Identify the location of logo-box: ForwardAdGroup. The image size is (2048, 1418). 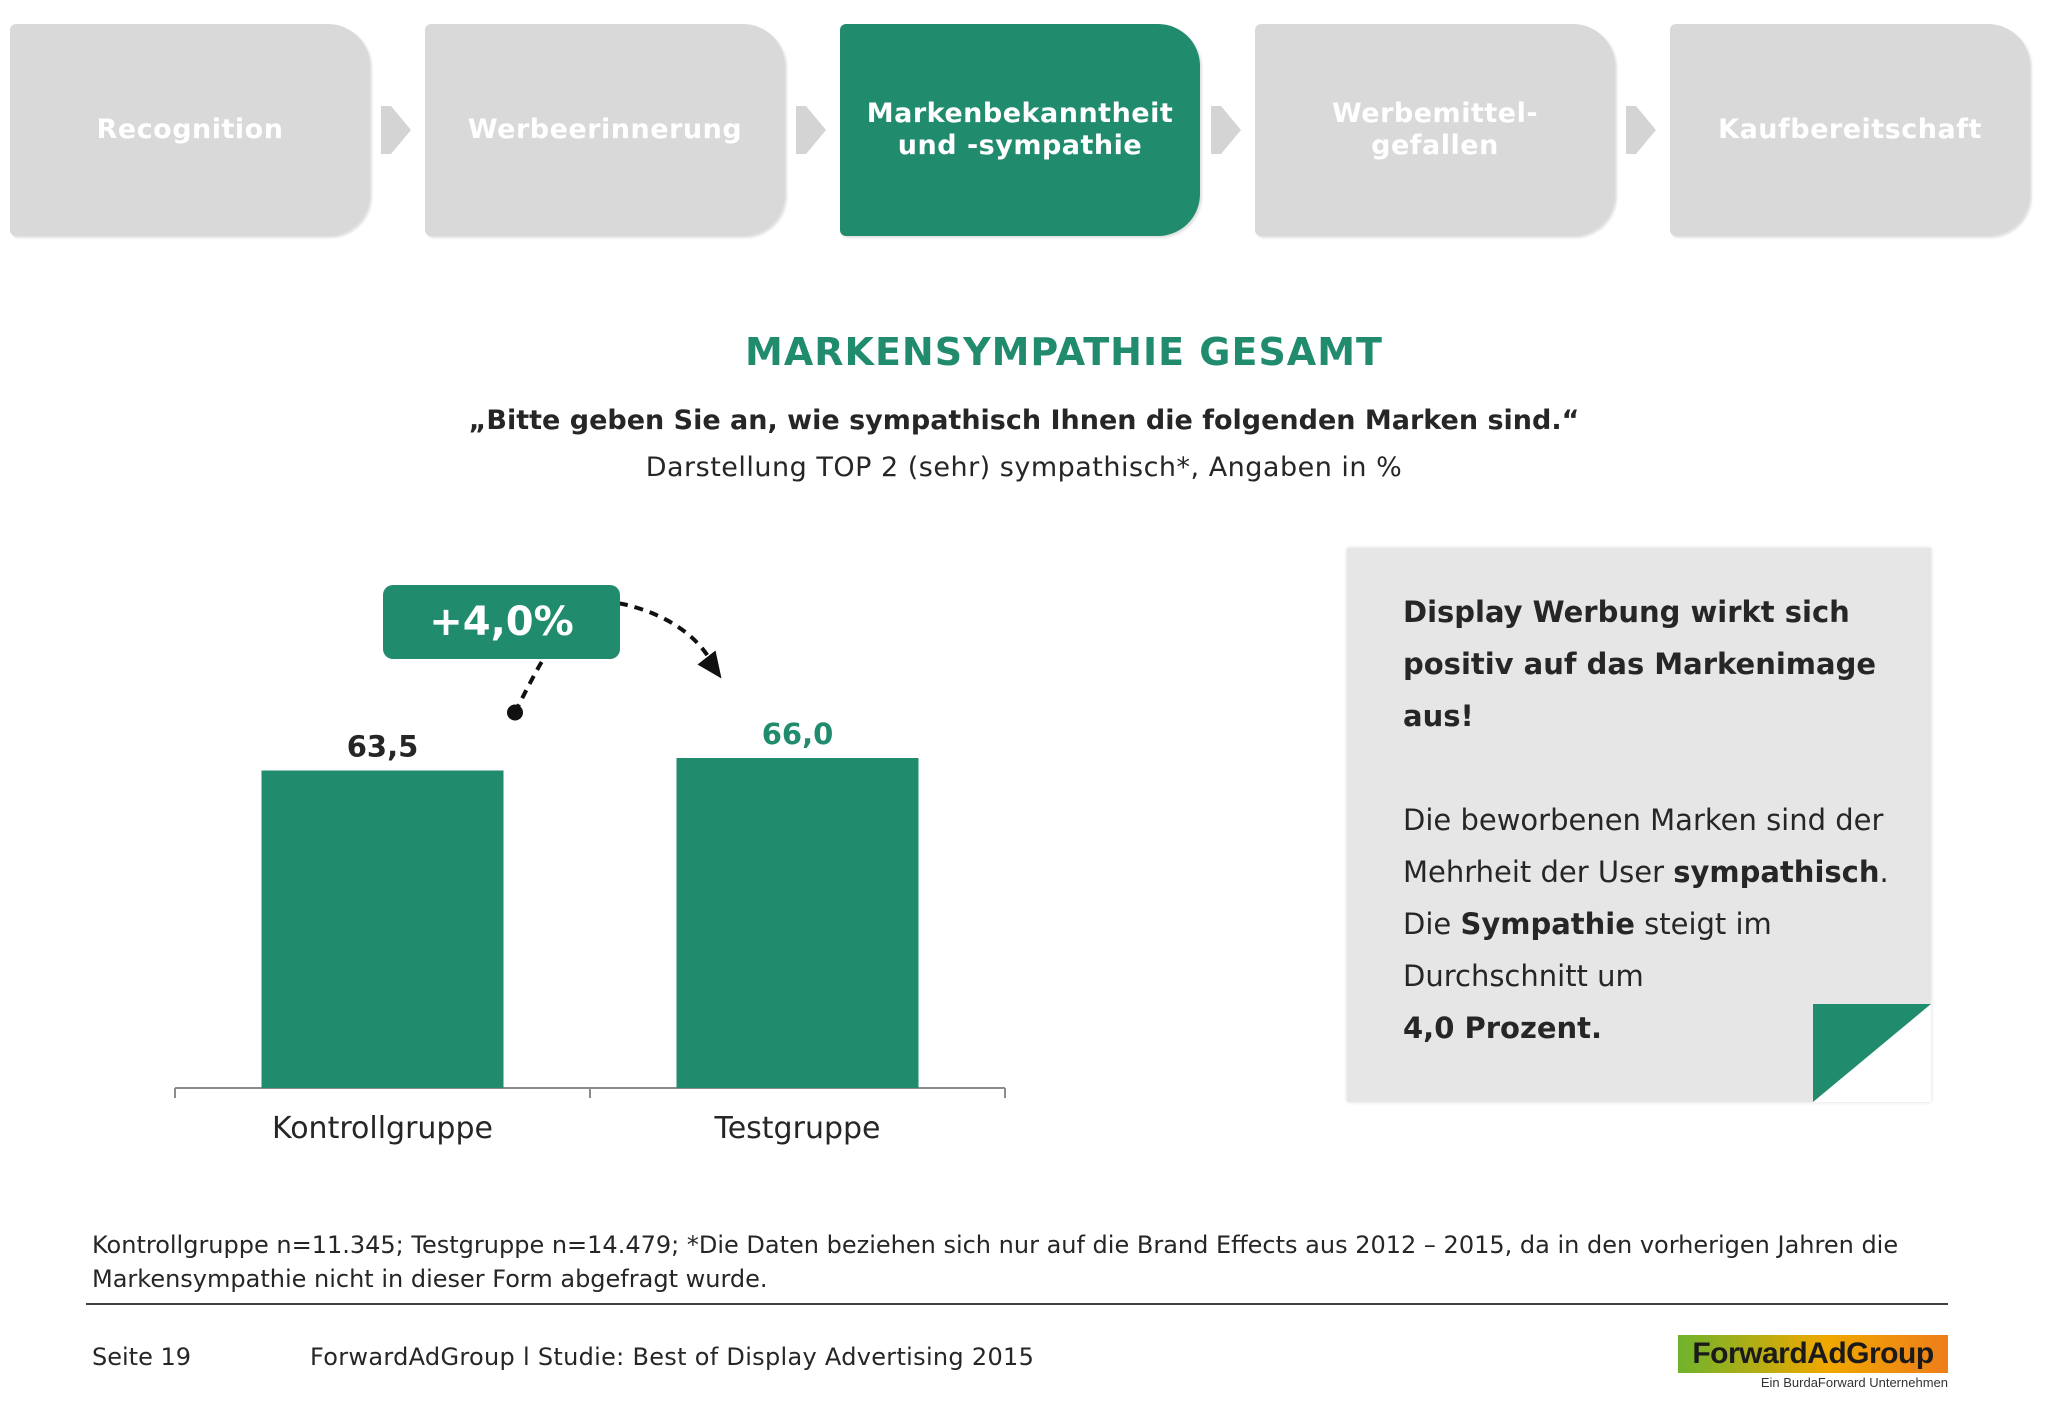
(1813, 1354).